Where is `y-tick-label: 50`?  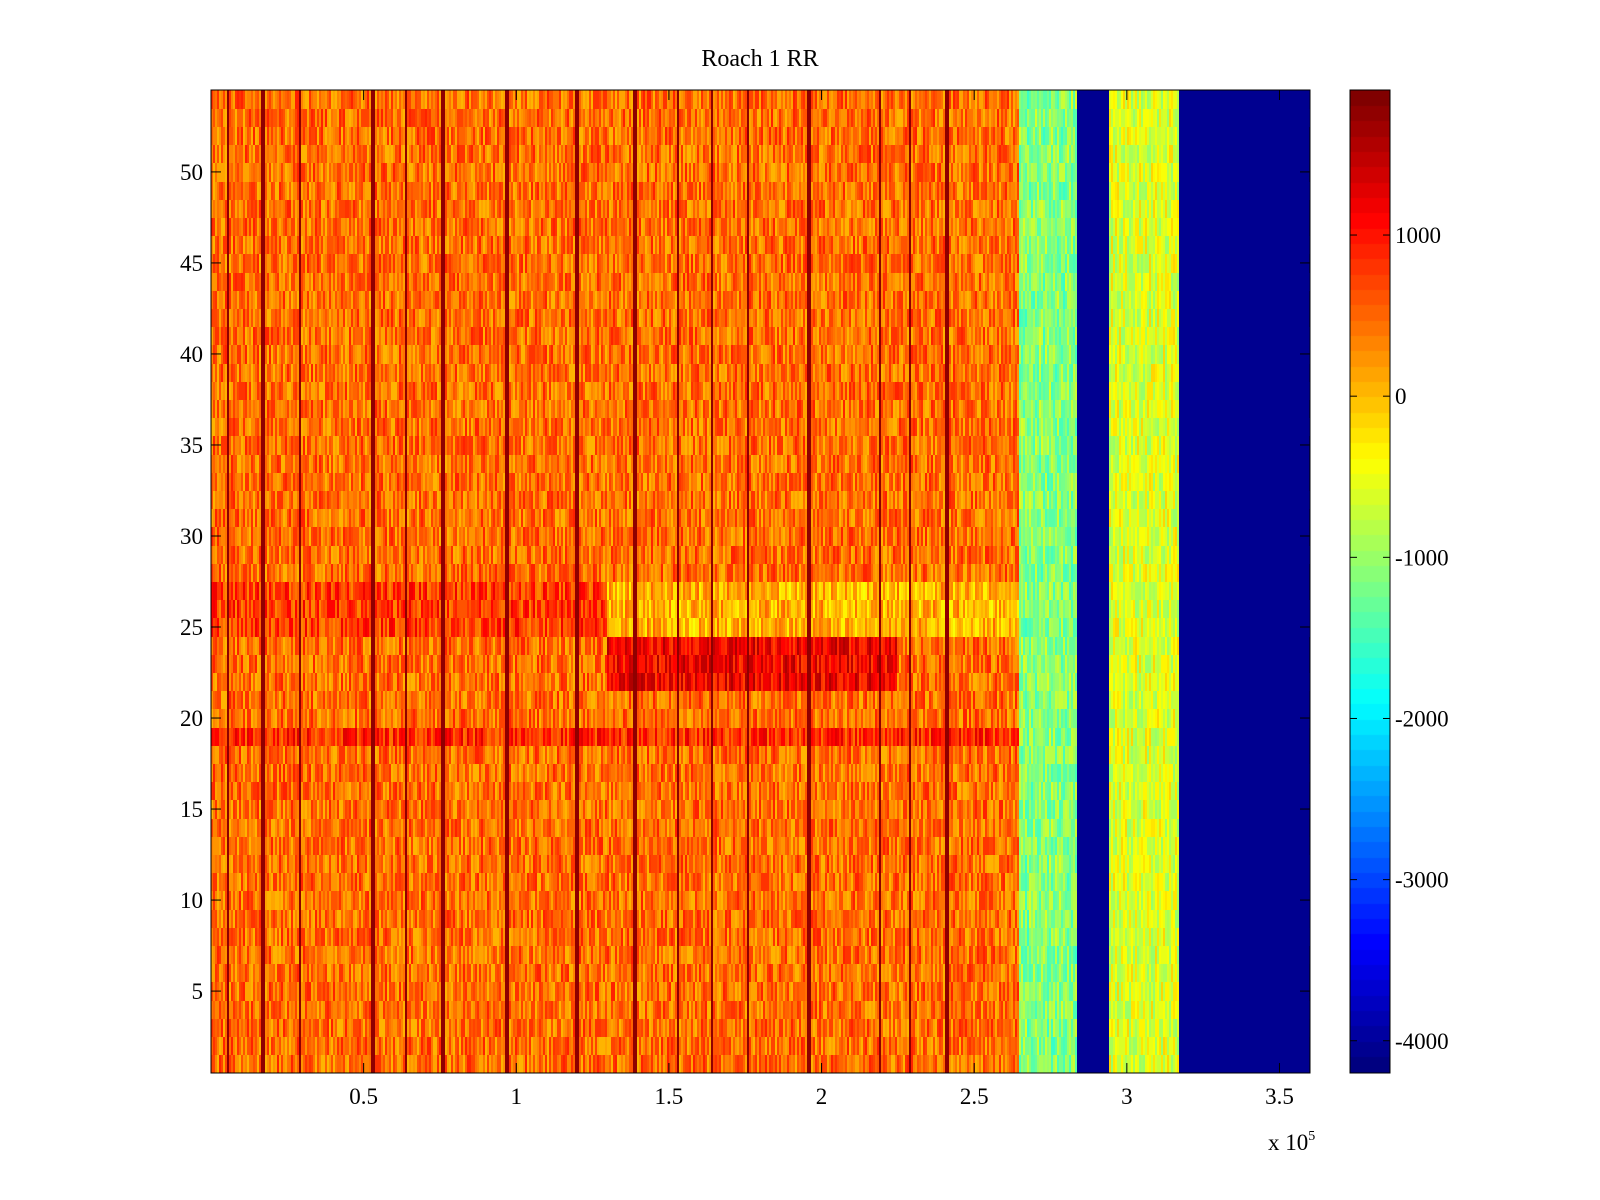
y-tick-label: 50 is located at coordinates (191, 172).